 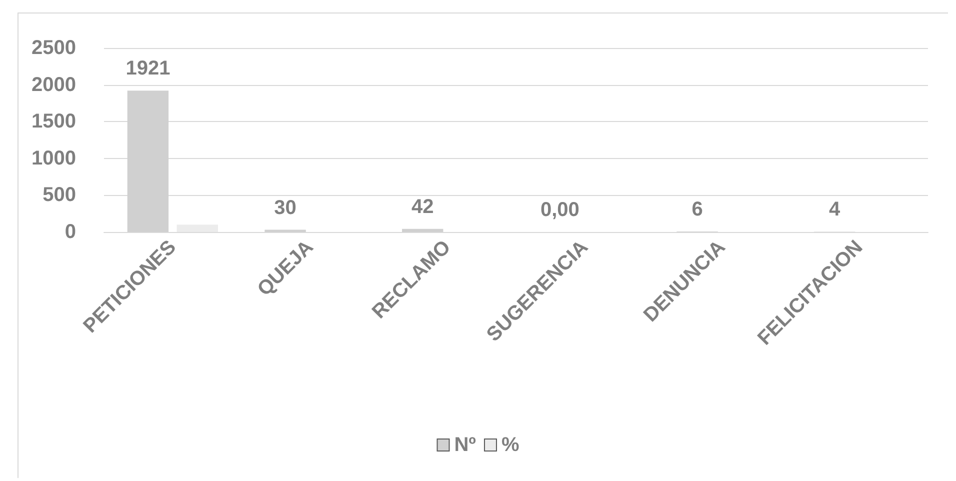 What do you see at coordinates (54, 158) in the screenshot?
I see `y-tick-label: 1000` at bounding box center [54, 158].